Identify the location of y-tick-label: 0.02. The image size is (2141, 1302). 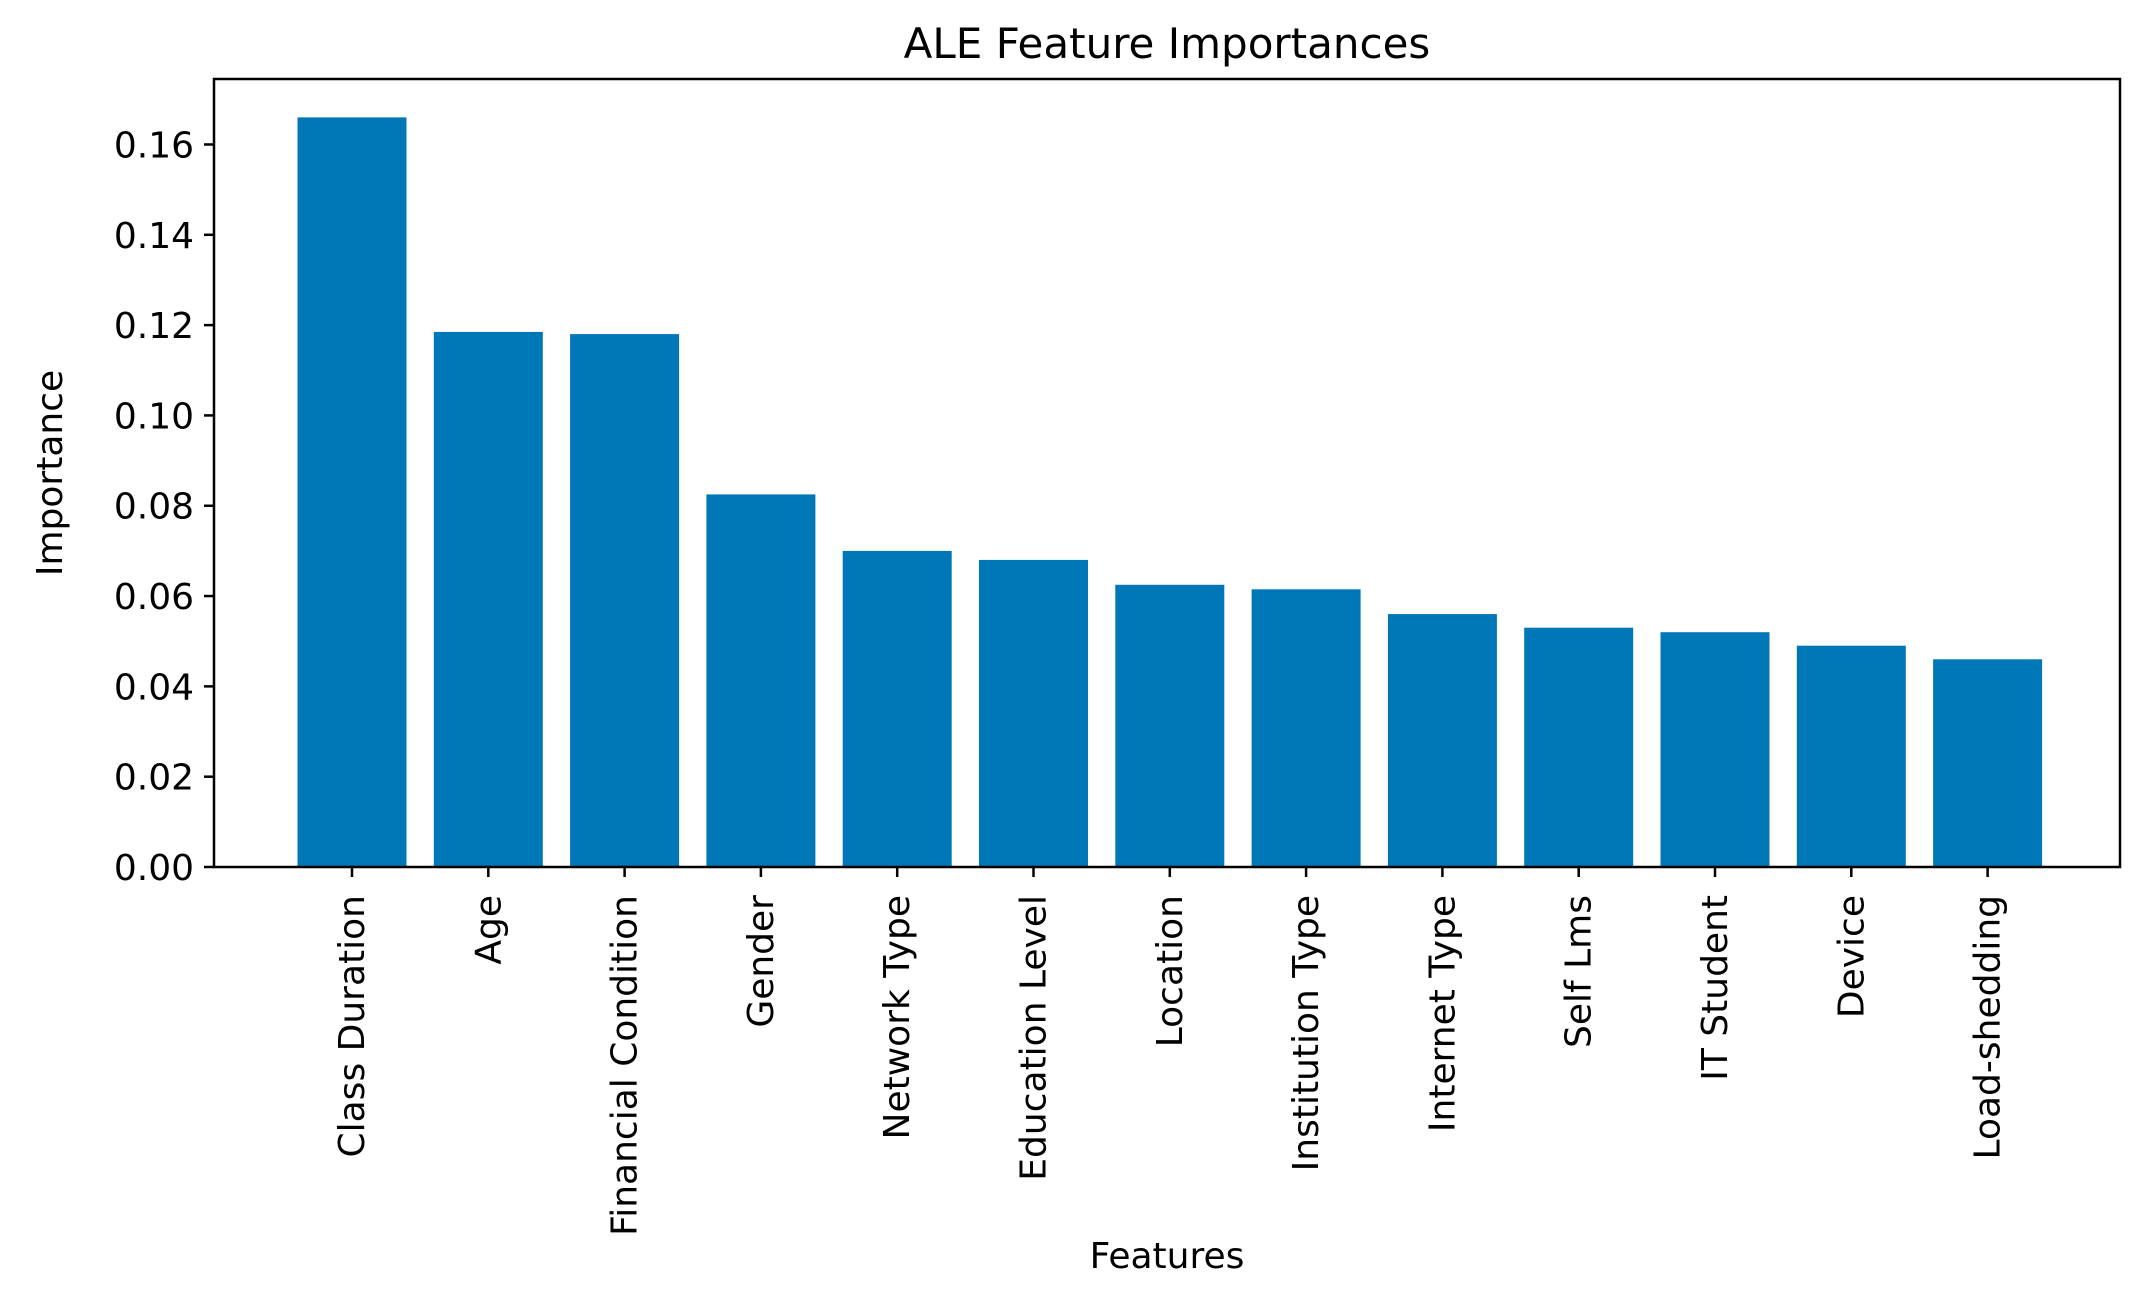
(154, 778).